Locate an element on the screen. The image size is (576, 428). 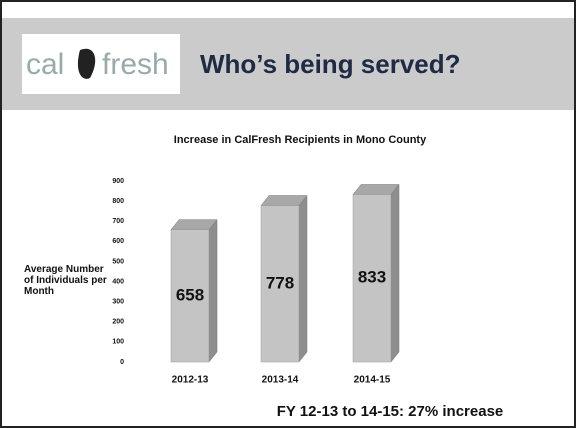
y-tick-label: 900 is located at coordinates (118, 181).